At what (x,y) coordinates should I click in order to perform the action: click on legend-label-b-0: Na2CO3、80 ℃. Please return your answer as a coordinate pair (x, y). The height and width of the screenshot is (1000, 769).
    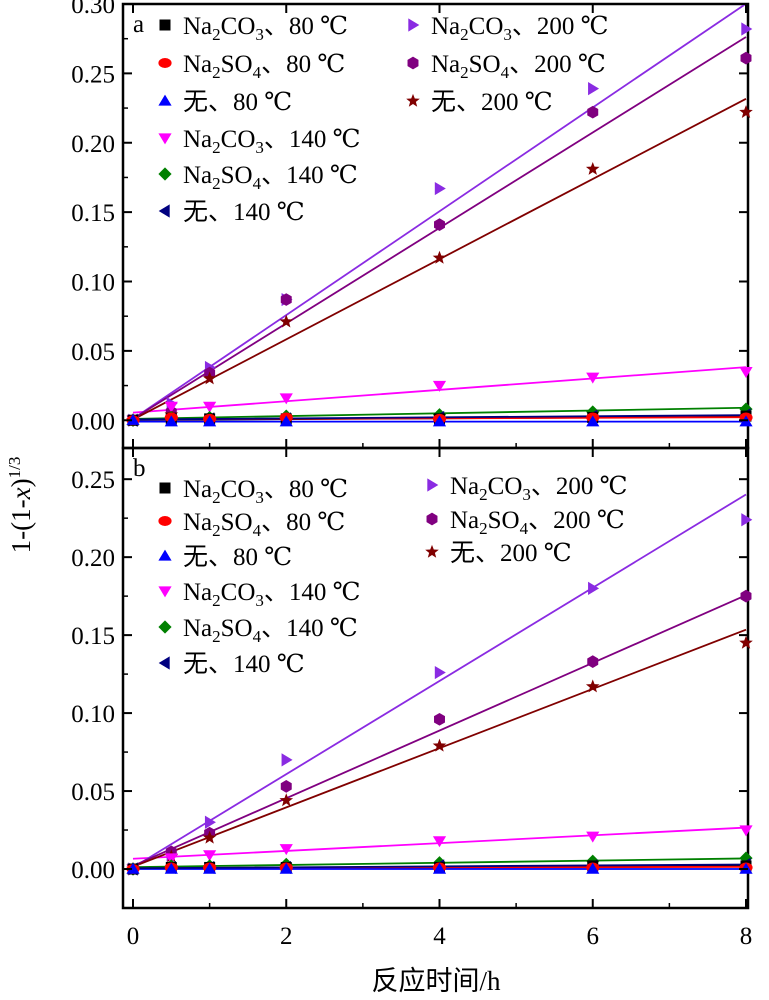
    Looking at the image, I should click on (265, 491).